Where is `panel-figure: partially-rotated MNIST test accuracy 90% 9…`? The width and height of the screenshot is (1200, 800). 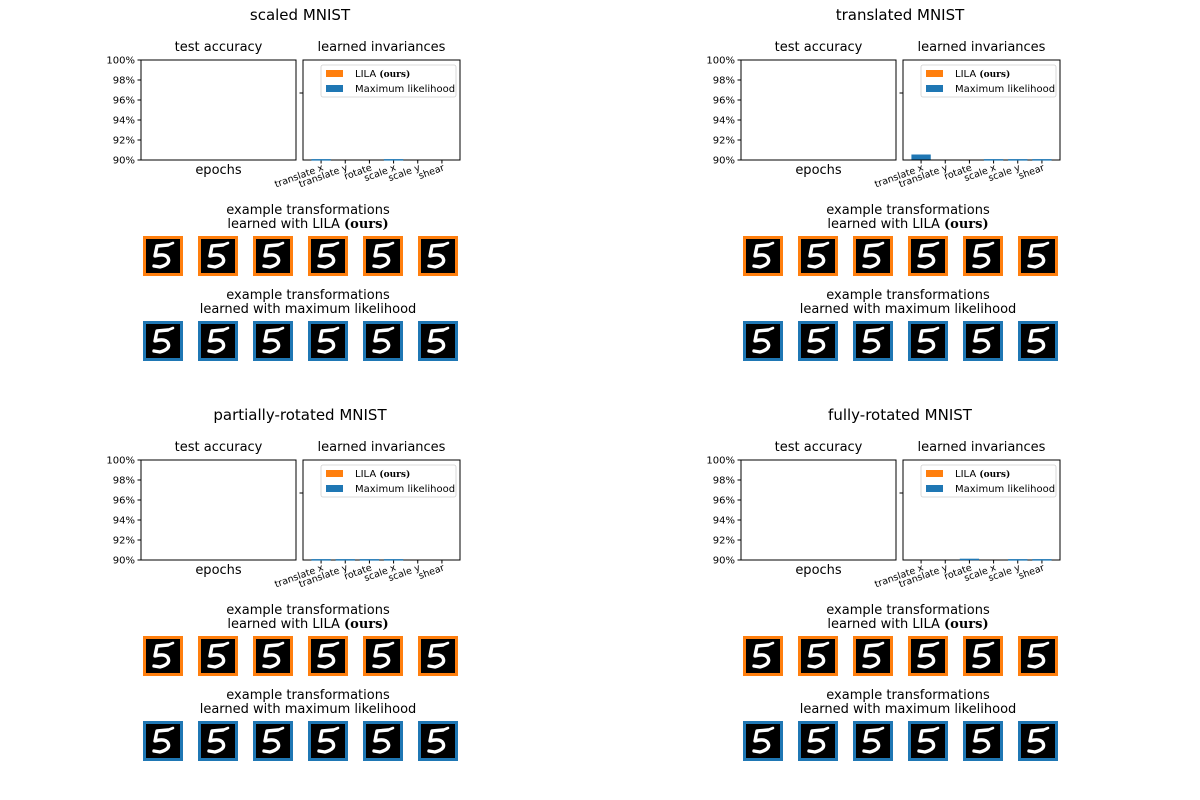
panel-figure: partially-rotated MNIST test accuracy 90% 9… is located at coordinates (283, 583).